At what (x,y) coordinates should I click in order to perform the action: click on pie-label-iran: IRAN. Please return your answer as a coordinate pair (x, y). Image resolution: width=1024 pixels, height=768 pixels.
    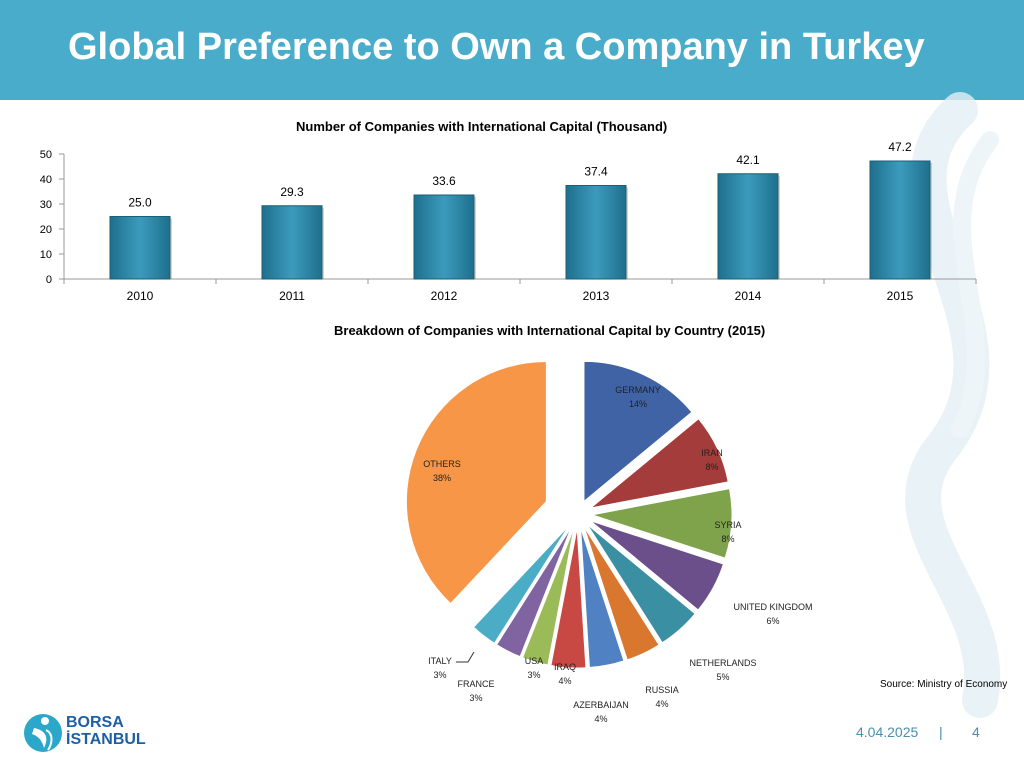
    Looking at the image, I should click on (712, 453).